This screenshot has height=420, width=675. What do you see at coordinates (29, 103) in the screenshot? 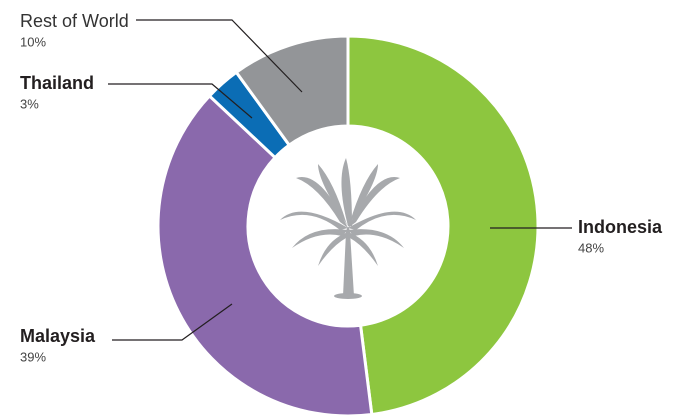
I see `slice-value-label: 3%` at bounding box center [29, 103].